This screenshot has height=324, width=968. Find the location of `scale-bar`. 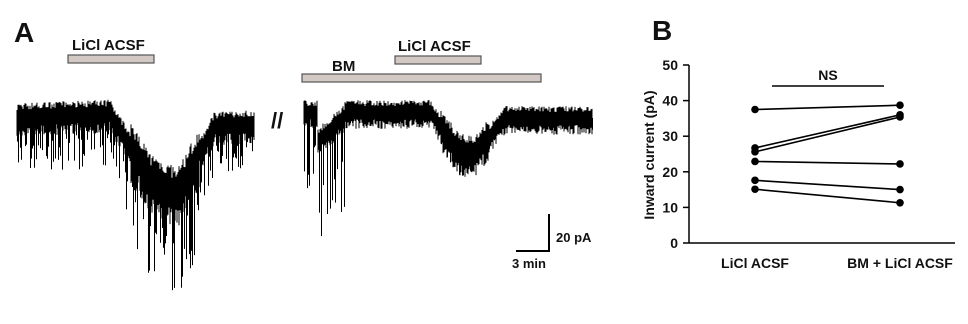

scale-bar is located at coordinates (533, 233).